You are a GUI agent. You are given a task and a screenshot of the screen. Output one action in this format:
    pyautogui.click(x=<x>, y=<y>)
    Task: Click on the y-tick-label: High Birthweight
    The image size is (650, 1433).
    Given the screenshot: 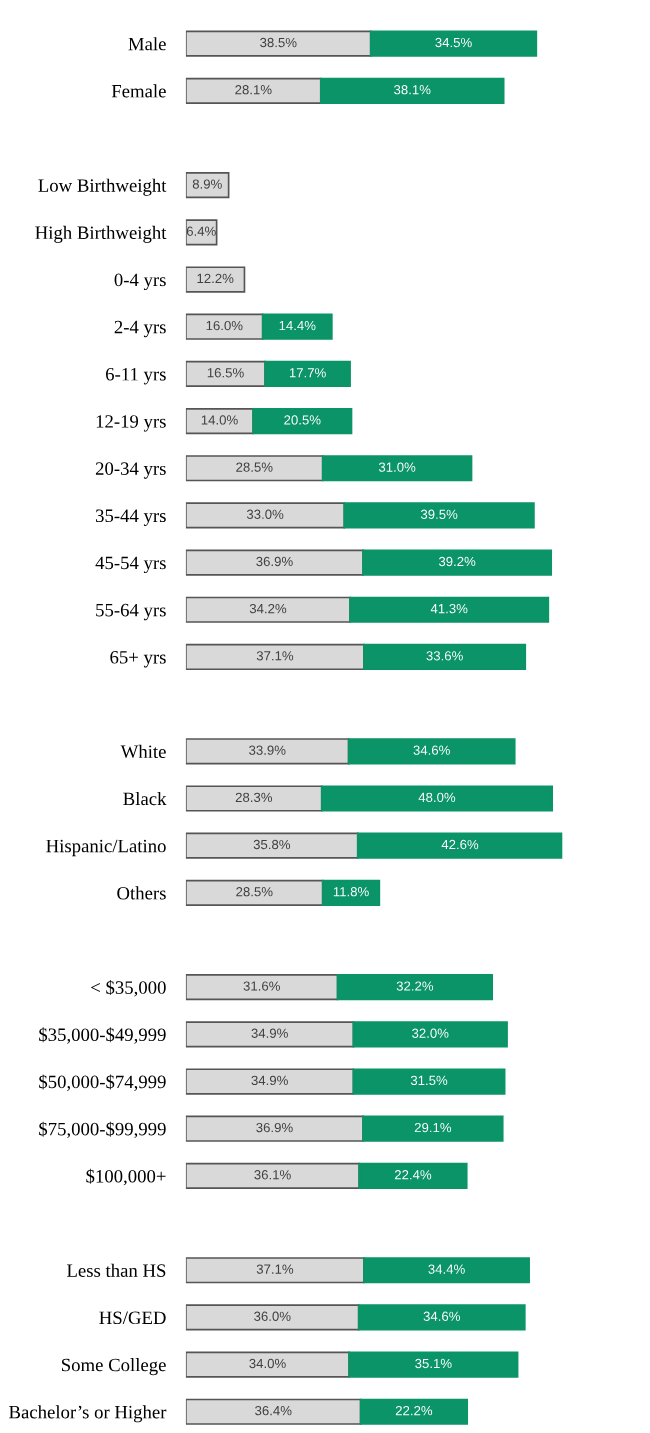 What is the action you would take?
    pyautogui.click(x=101, y=234)
    